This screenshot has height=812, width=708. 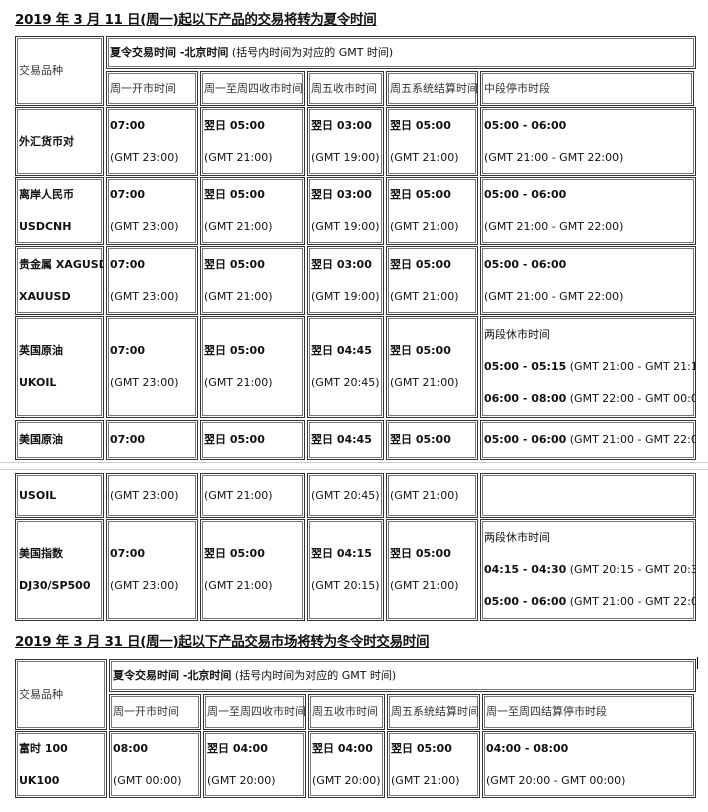 I want to click on time-note: (GMT 20:15 - GMT 20:30), so click(x=631, y=569).